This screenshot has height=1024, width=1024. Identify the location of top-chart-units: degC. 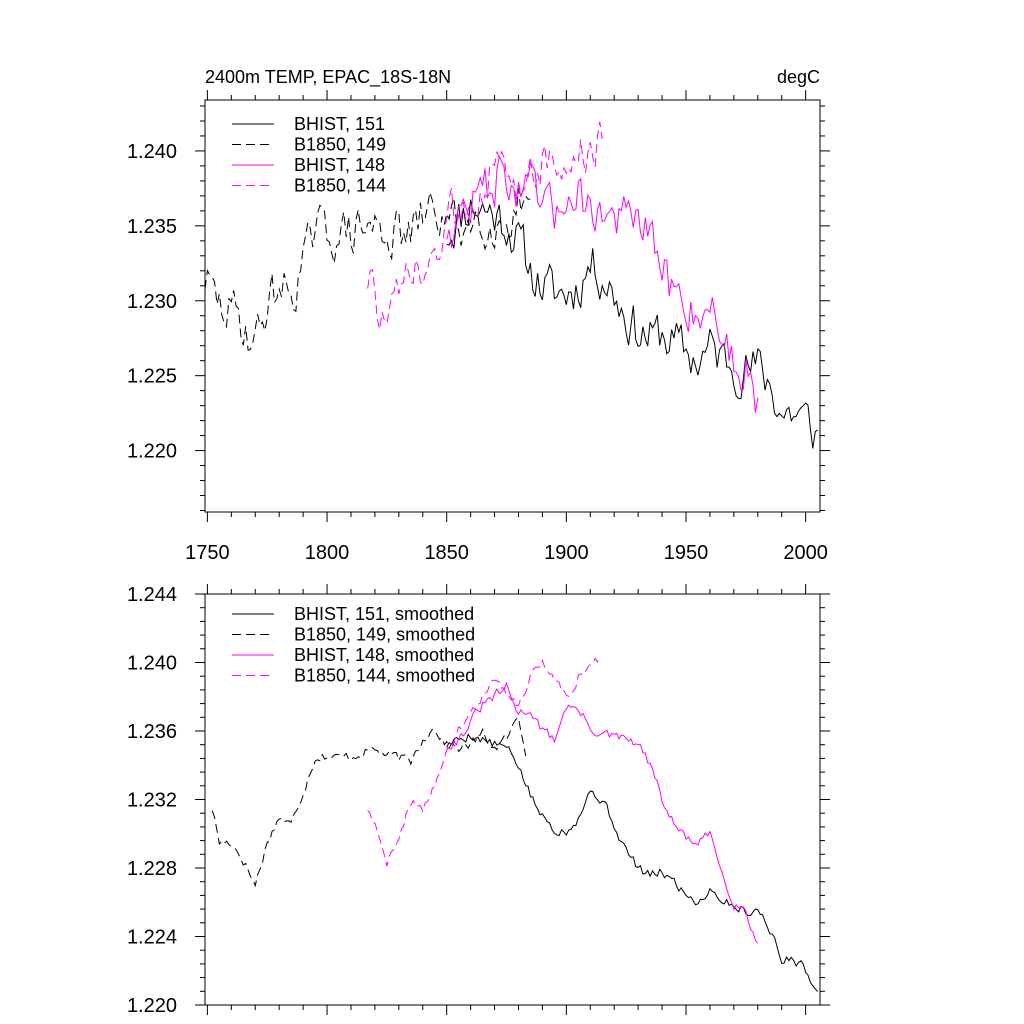
(798, 77).